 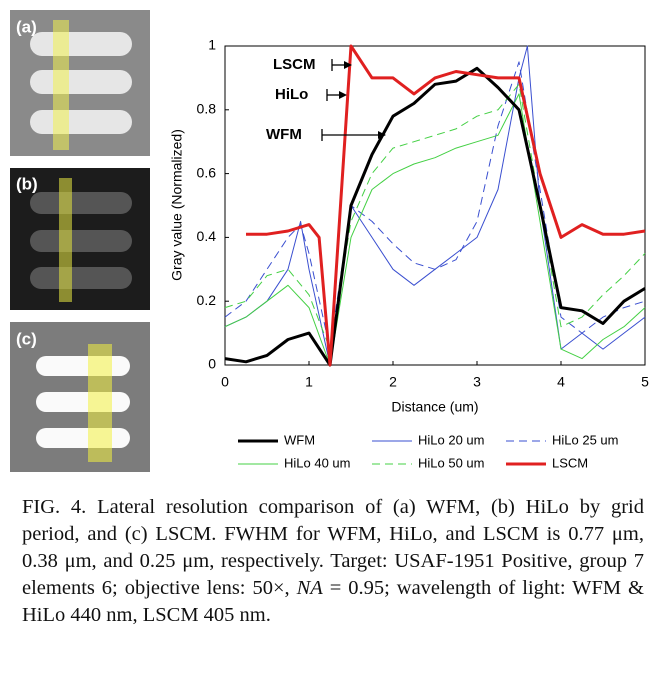 I want to click on legend-label: HiLo 25 um, so click(x=585, y=439).